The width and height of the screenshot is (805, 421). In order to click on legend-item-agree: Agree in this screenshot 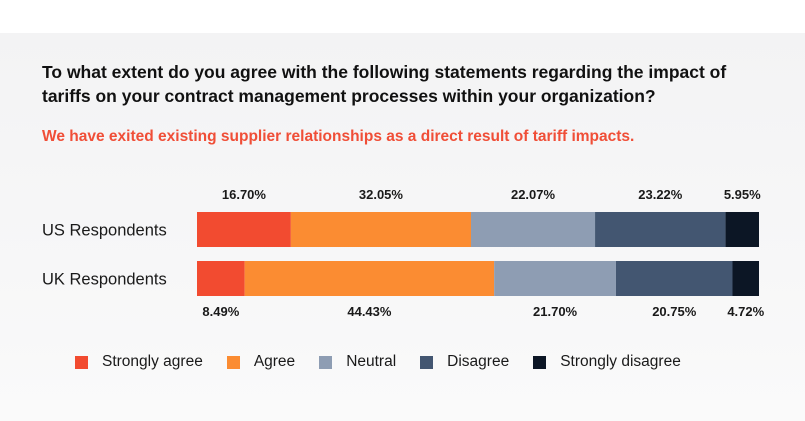, I will do `click(261, 362)`.